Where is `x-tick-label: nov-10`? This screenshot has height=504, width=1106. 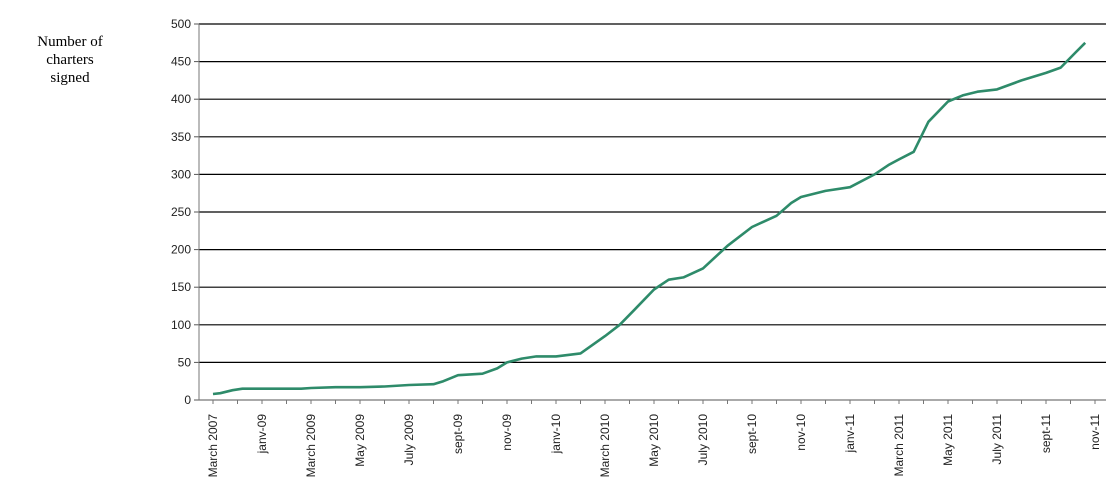 x-tick-label: nov-10 is located at coordinates (801, 432).